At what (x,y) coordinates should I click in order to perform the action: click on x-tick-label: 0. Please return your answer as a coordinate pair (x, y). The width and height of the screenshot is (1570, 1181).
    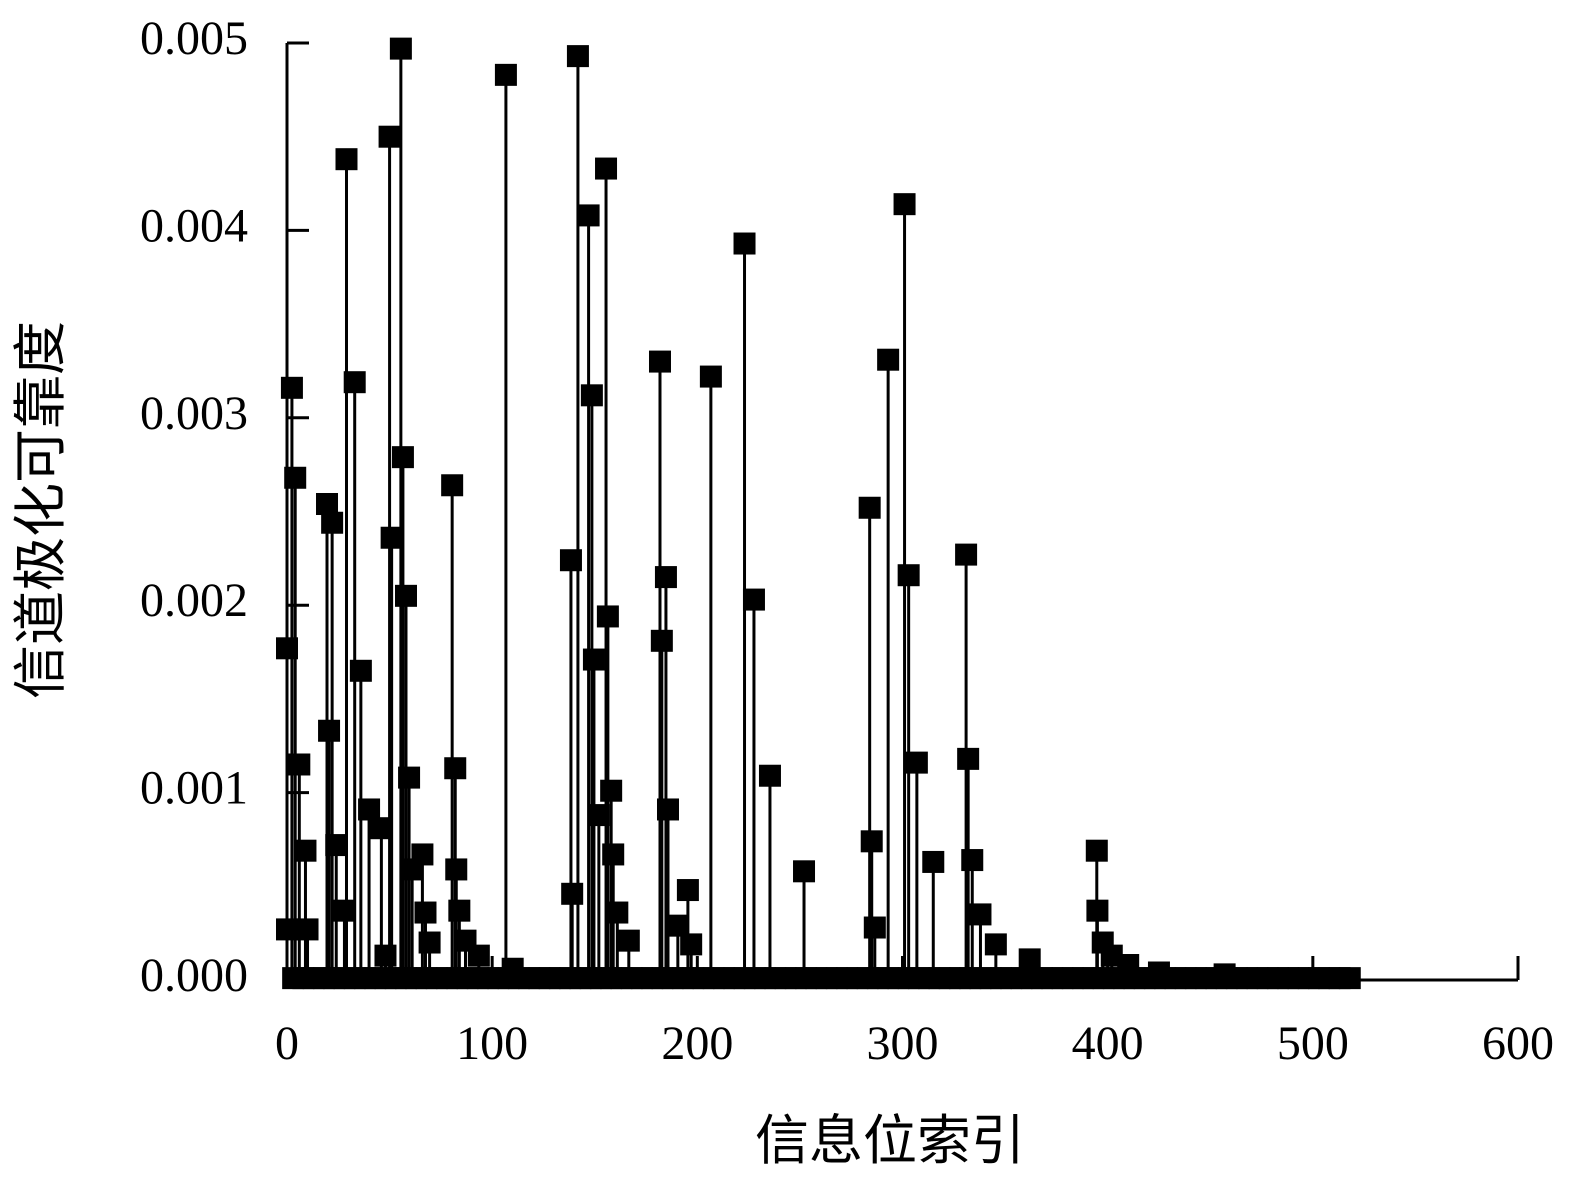
    Looking at the image, I should click on (287, 1043).